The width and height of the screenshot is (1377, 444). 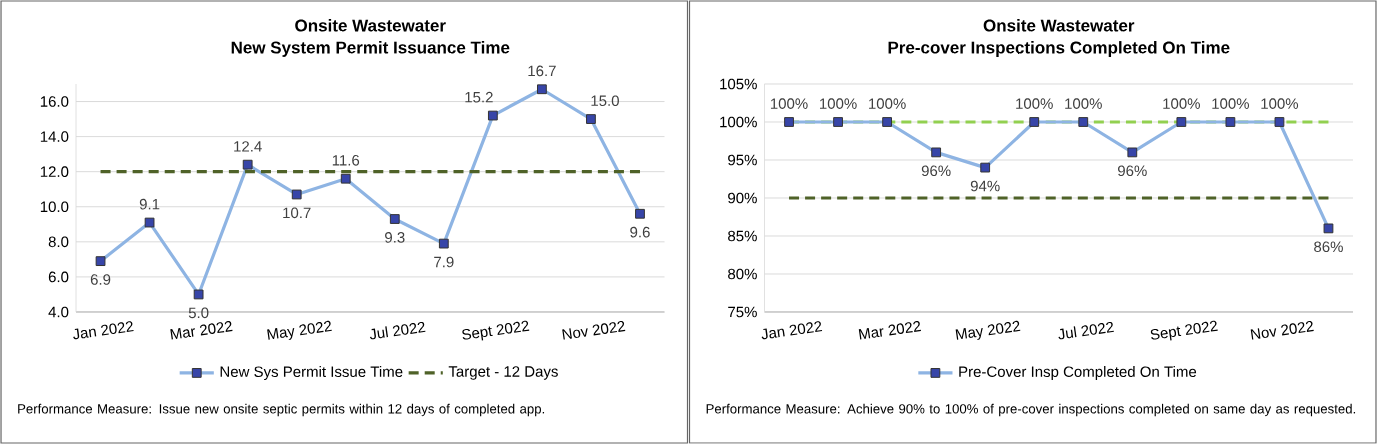 What do you see at coordinates (742, 160) in the screenshot?
I see `y-tick-label: 95%` at bounding box center [742, 160].